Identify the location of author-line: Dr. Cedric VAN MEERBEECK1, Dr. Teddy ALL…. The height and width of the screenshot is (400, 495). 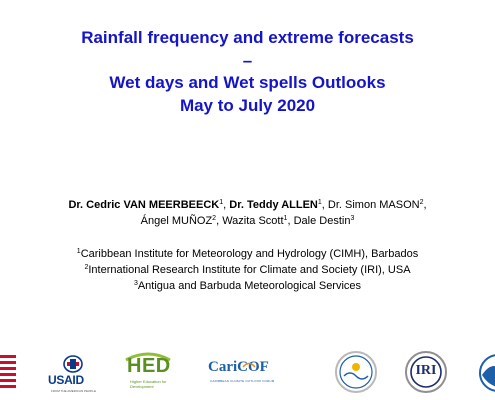
(247, 205).